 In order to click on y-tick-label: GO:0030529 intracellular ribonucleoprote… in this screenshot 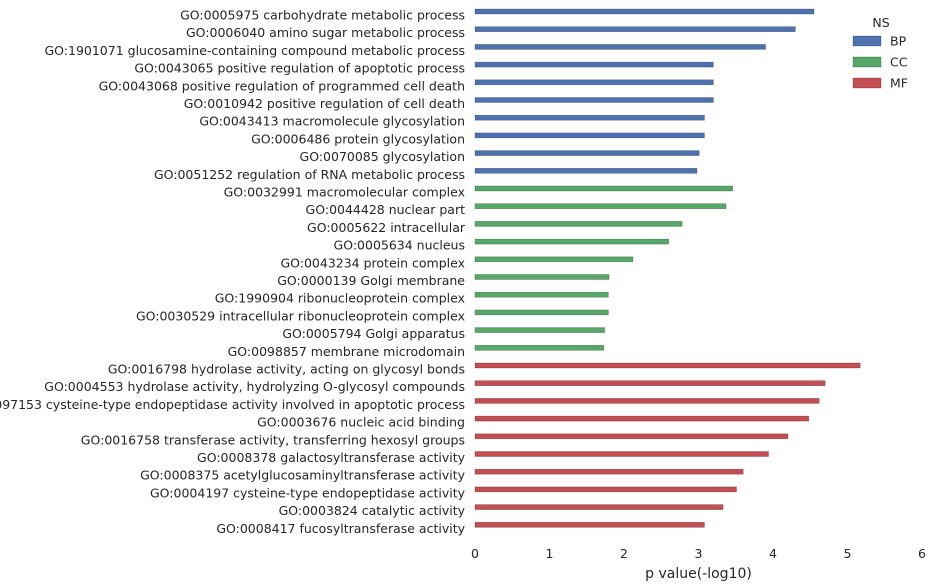, I will do `click(300, 315)`.